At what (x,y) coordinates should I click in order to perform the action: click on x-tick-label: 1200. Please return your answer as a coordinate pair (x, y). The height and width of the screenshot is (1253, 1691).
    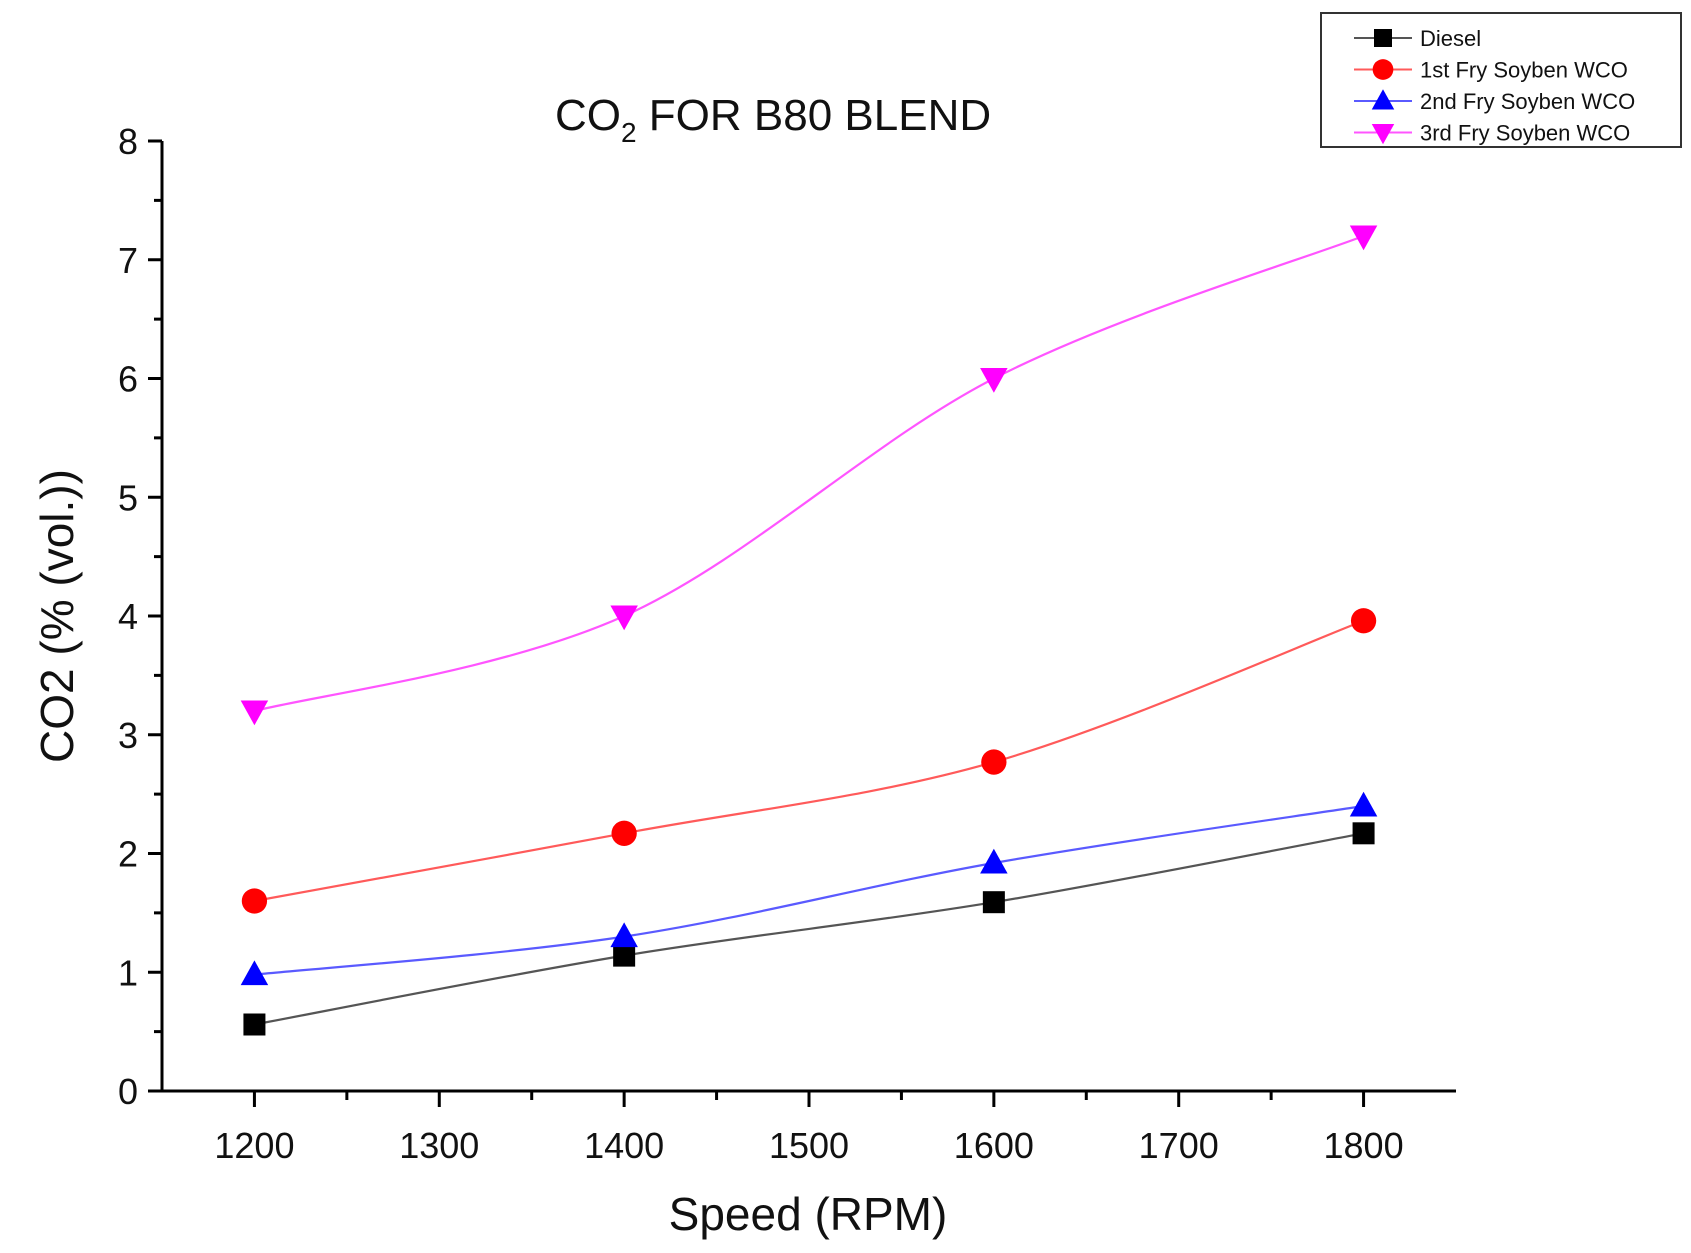
    Looking at the image, I should click on (254, 1145).